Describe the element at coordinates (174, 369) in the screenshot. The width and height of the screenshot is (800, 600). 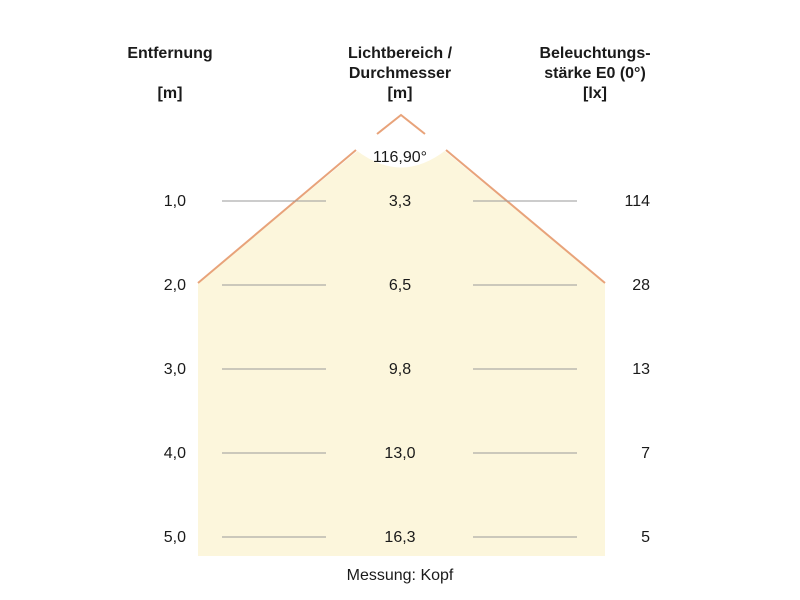
I see `distance-value-3: 3,0` at that location.